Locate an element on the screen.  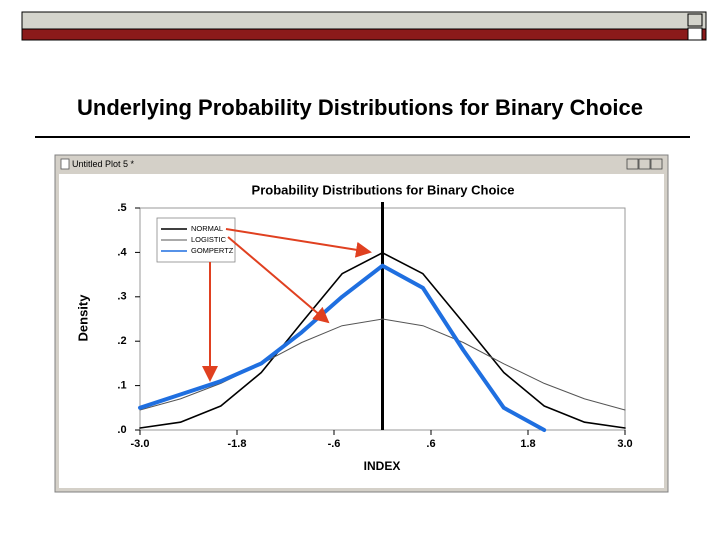
y-tick-label: .0 is located at coordinates (121, 430).